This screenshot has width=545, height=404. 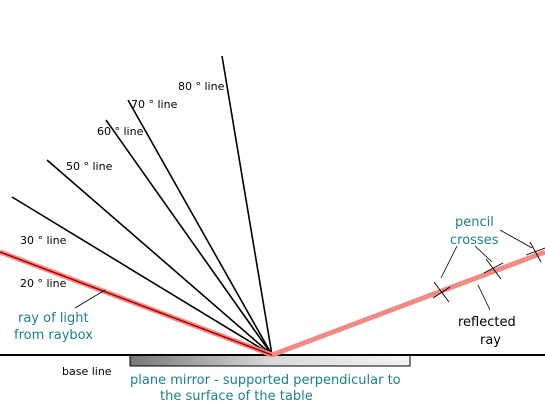 I want to click on reflected-label: reflected, so click(x=487, y=322).